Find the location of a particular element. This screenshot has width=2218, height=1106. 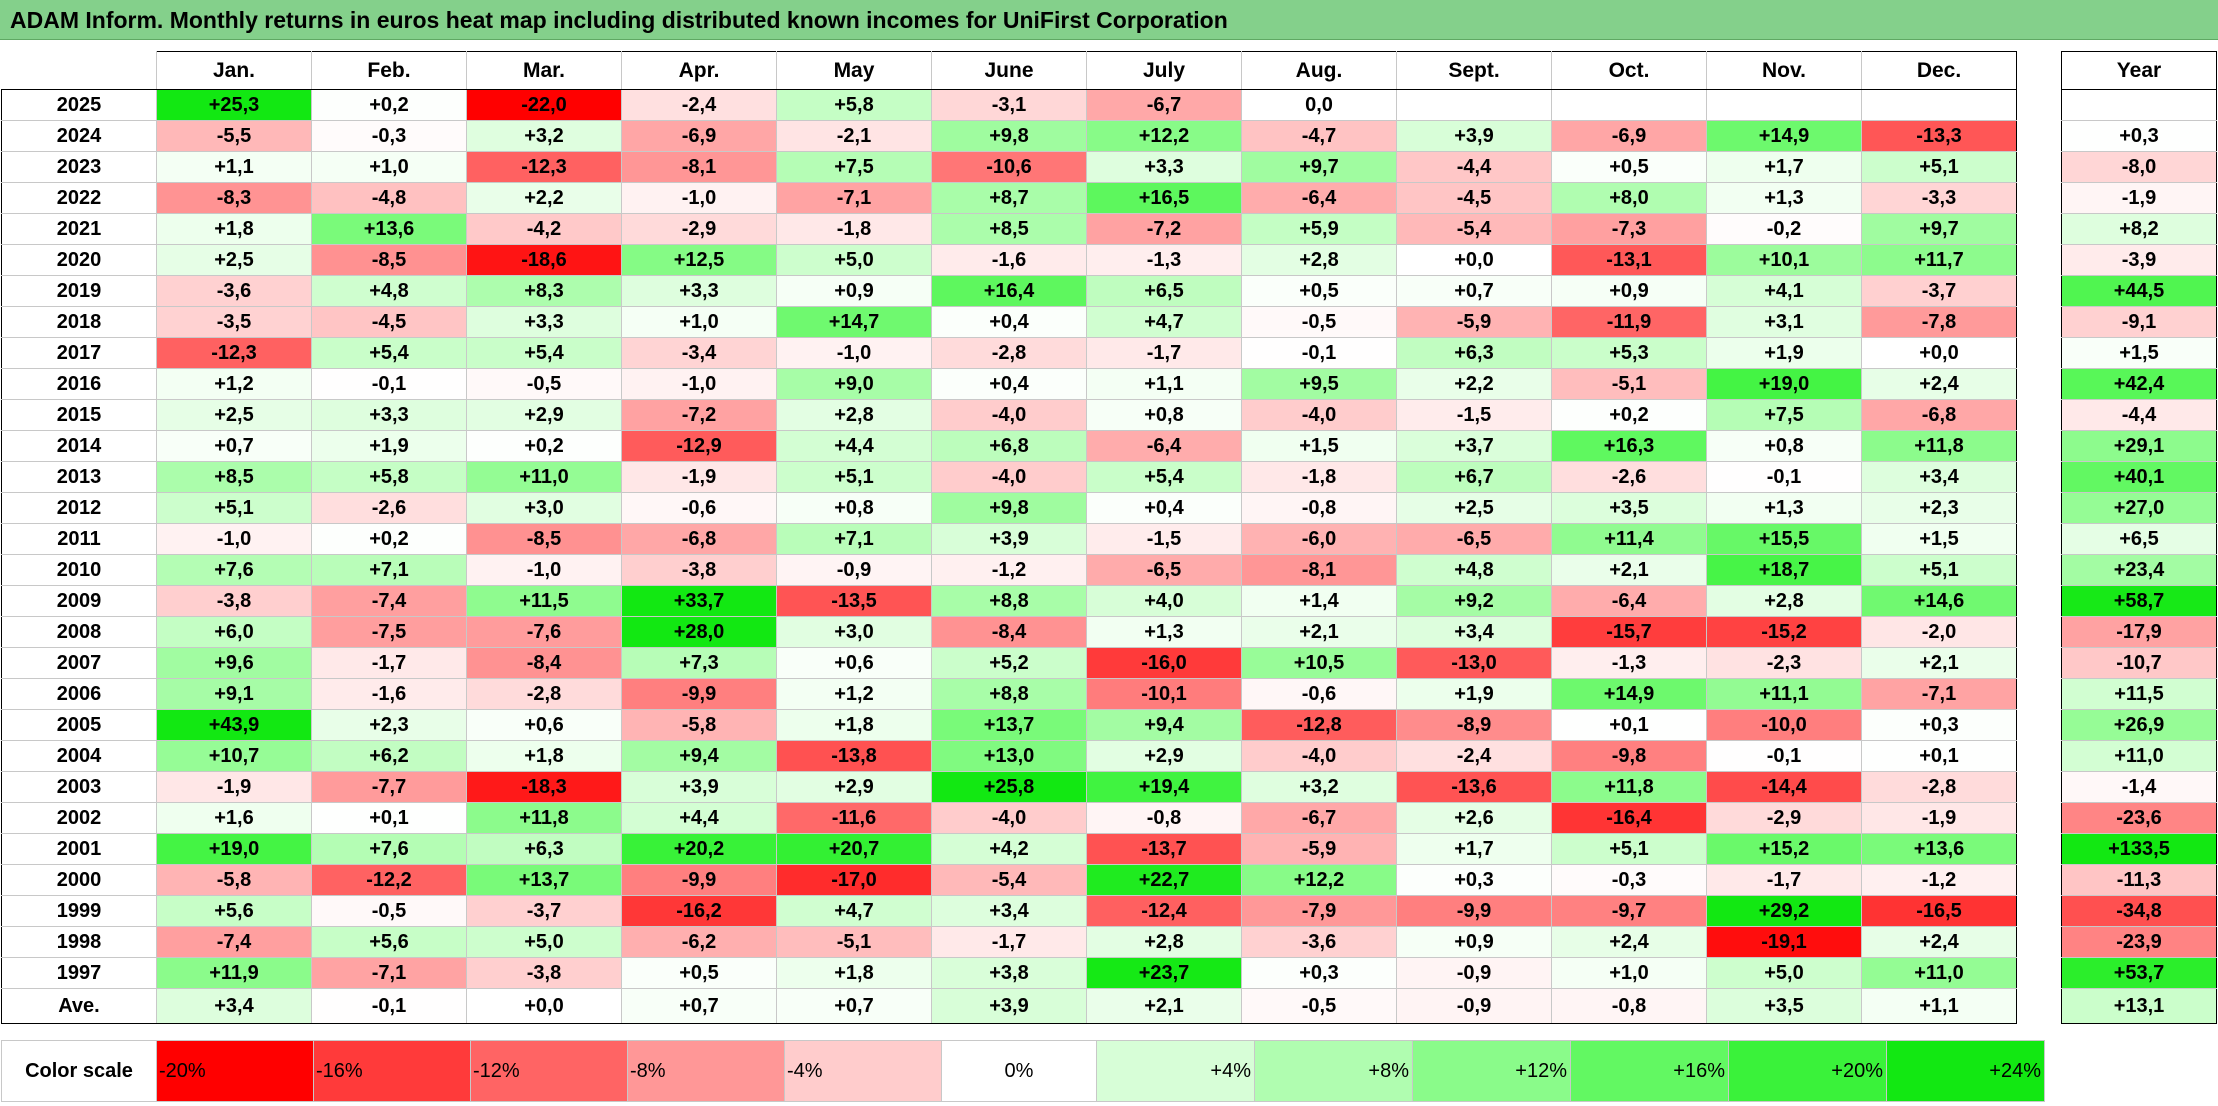

year-total-cell: -23,6 is located at coordinates (2139, 818).